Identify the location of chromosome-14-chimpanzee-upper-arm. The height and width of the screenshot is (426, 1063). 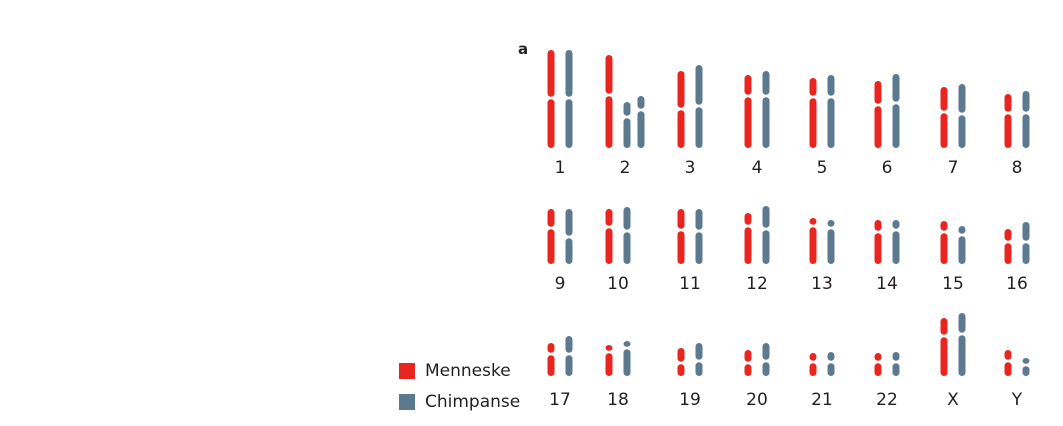
(896, 224).